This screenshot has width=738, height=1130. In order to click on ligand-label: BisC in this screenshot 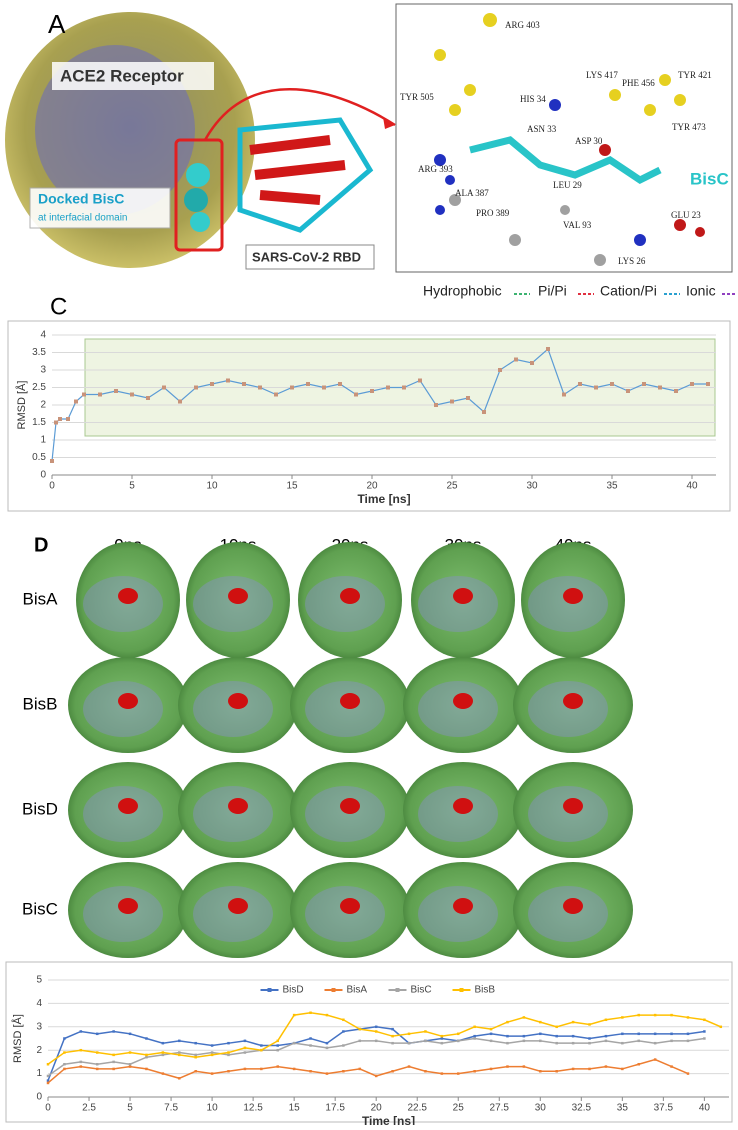, I will do `click(709, 178)`.